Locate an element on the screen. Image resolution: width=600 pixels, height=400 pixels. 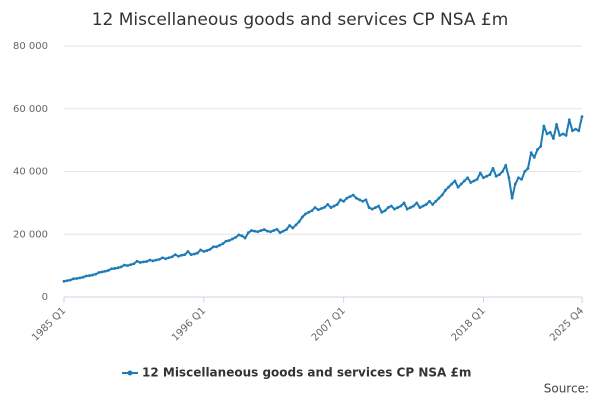
legend-marker is located at coordinates (130, 373).